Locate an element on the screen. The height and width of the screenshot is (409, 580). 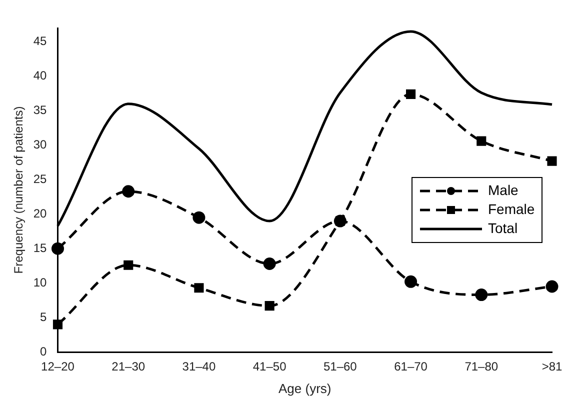
legend-label: Total is located at coordinates (503, 228).